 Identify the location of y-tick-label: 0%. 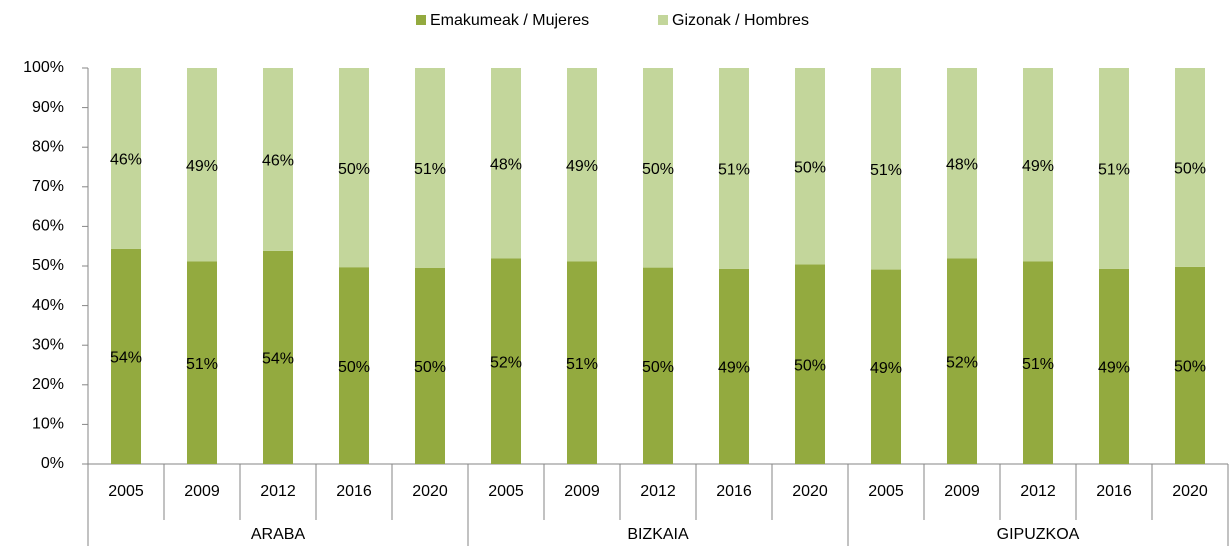
(52, 463).